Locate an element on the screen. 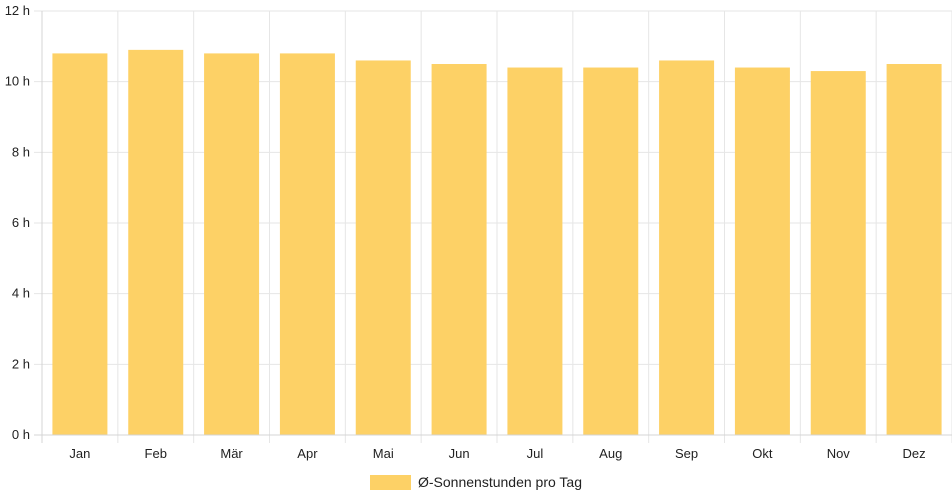 This screenshot has width=952, height=500. x-tick-label: Apr is located at coordinates (307, 453).